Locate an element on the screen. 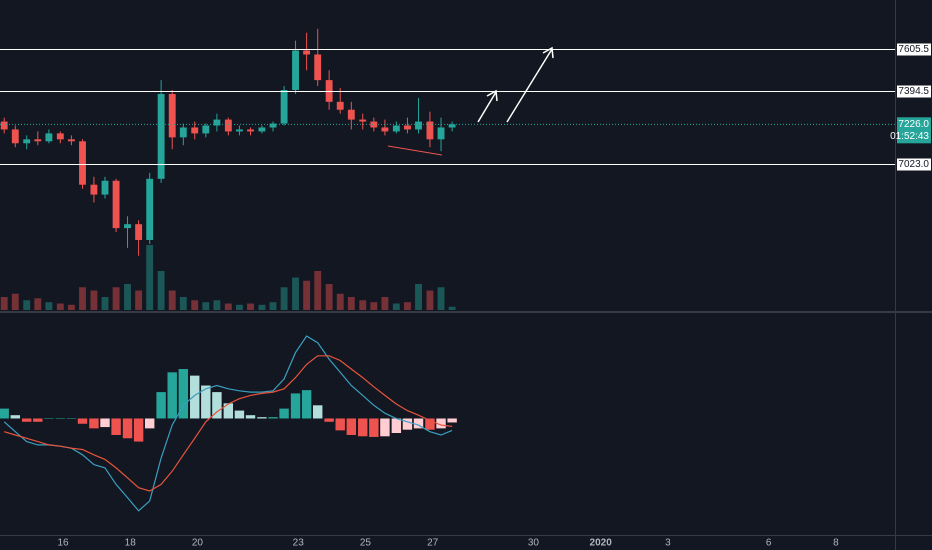  x-tick-label: 2020 is located at coordinates (601, 543).